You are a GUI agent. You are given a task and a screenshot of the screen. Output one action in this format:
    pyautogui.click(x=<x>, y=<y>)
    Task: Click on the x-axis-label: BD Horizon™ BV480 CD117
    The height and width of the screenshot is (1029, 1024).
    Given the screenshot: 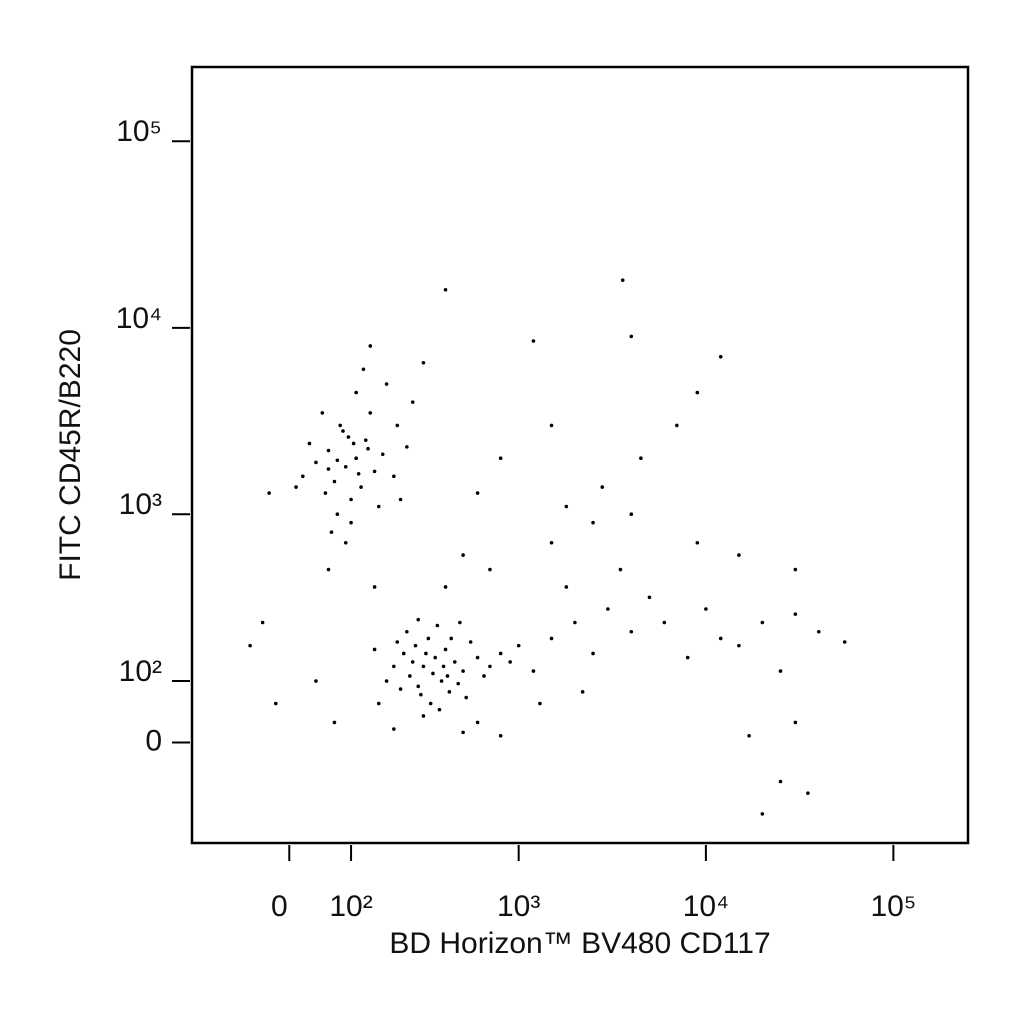 What is the action you would take?
    pyautogui.click(x=579, y=943)
    